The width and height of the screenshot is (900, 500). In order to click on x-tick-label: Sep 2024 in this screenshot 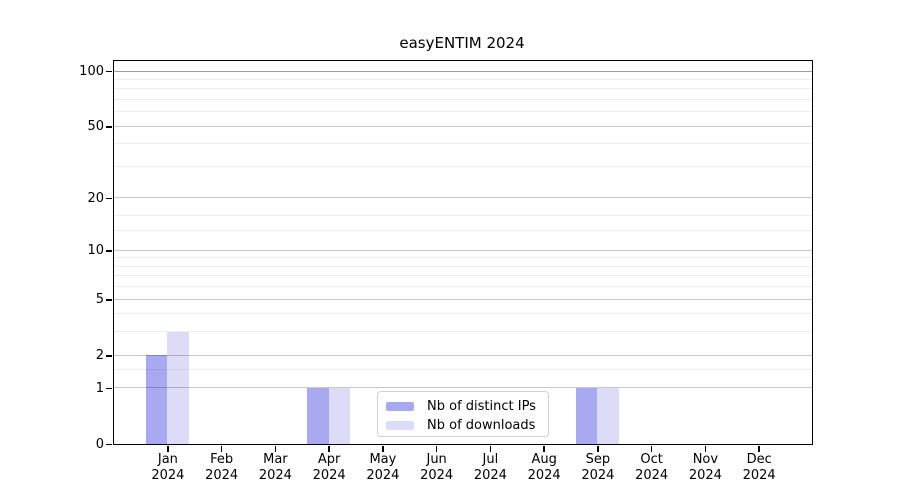, I will do `click(598, 468)`.